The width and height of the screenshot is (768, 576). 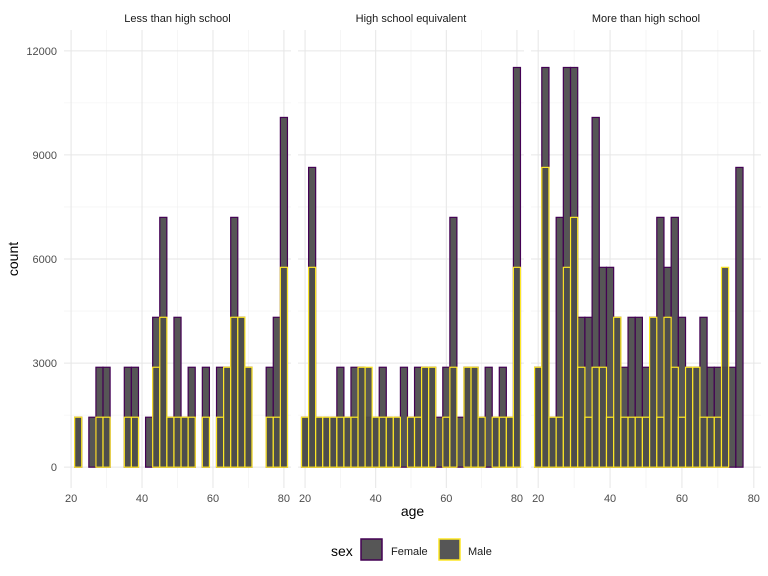 I want to click on facet-title: More than high school, so click(x=646, y=19).